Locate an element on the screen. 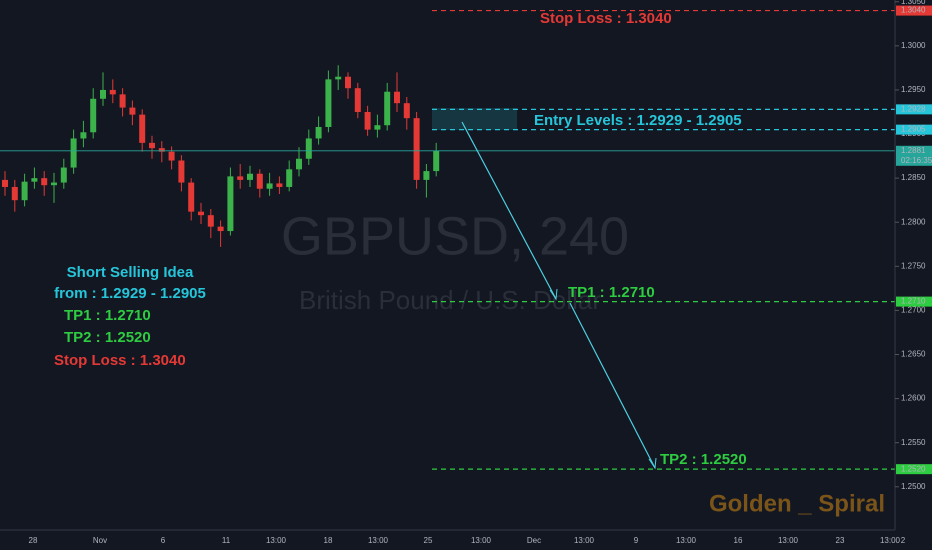  price-tag-label: 1.3040 is located at coordinates (913, 10).